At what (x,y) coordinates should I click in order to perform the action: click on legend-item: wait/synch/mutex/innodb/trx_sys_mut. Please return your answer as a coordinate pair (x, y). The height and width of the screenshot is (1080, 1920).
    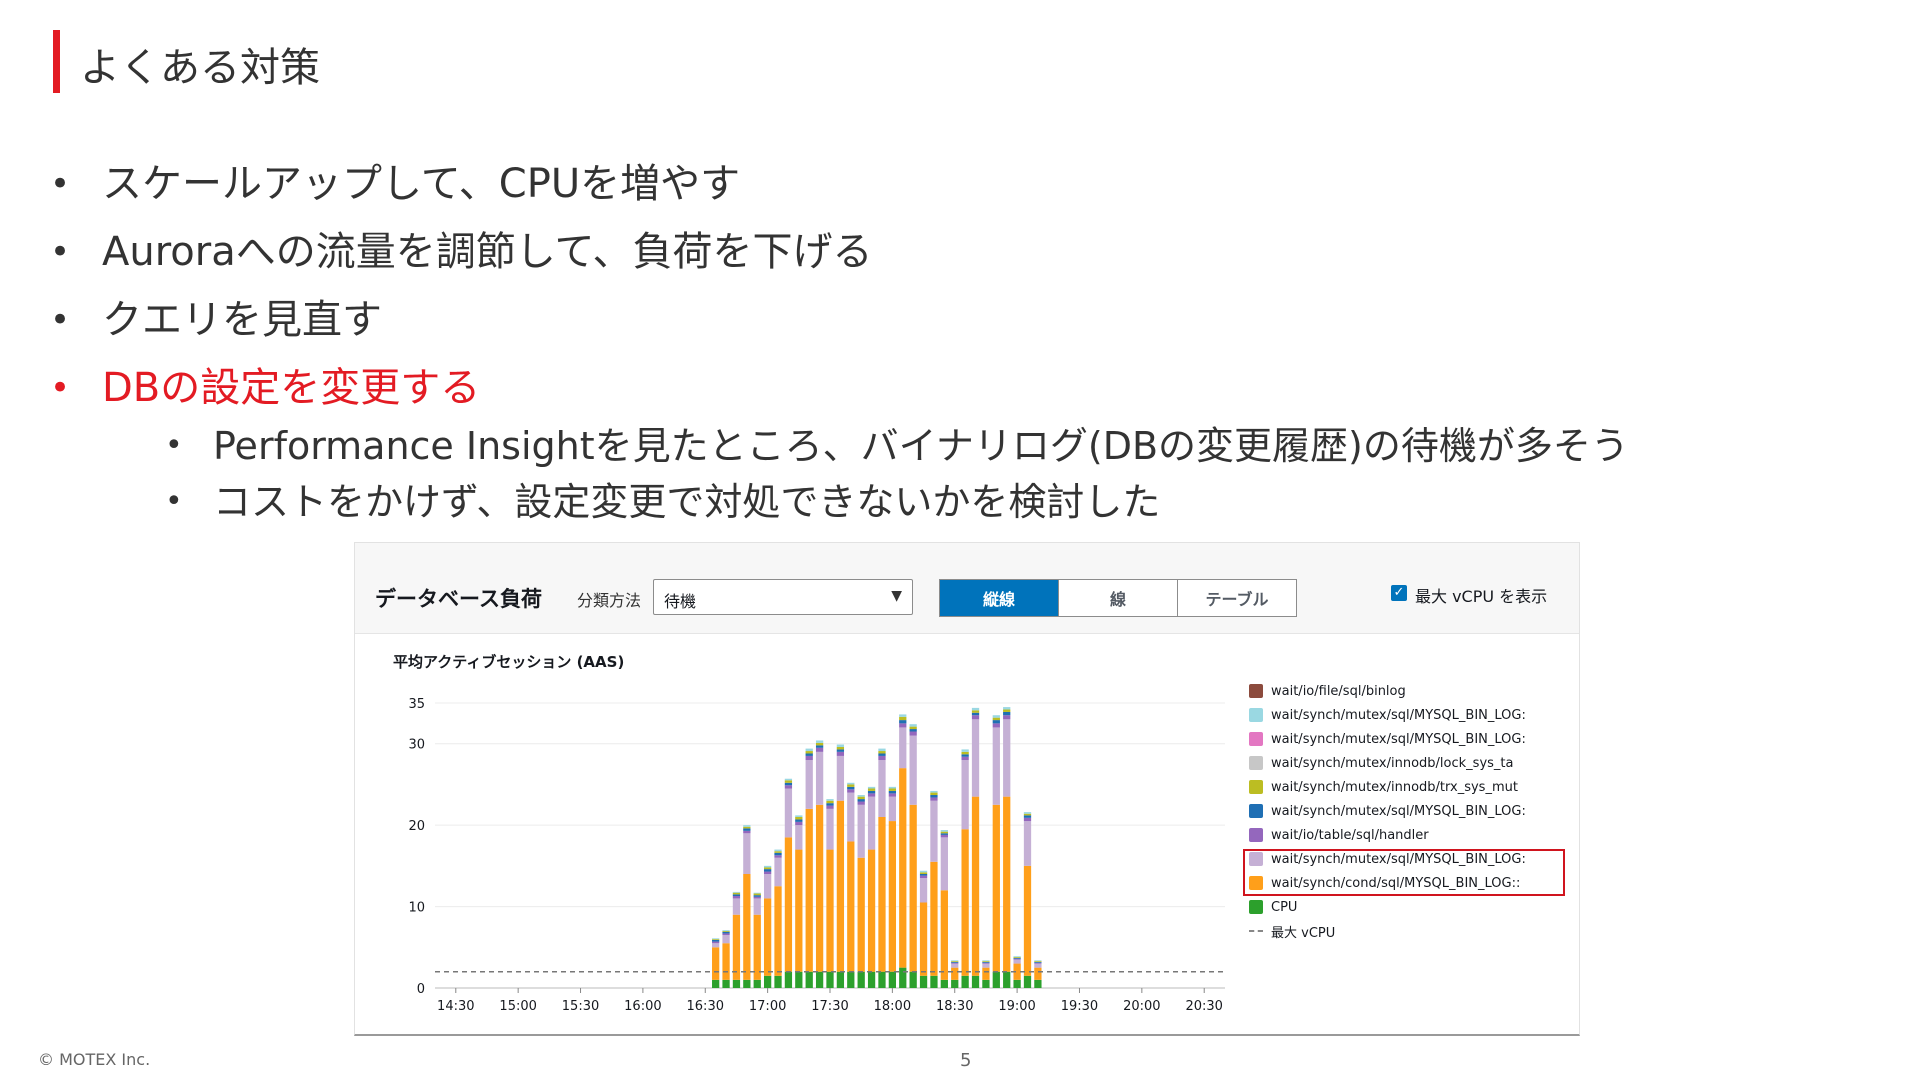
    Looking at the image, I should click on (1387, 787).